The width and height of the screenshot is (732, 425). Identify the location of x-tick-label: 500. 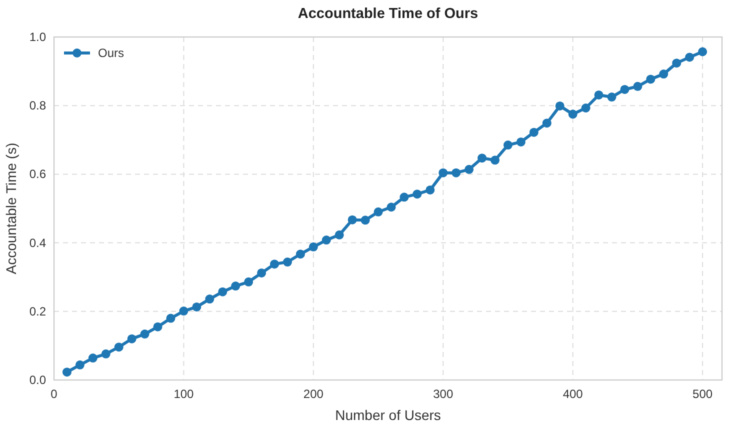
(702, 394).